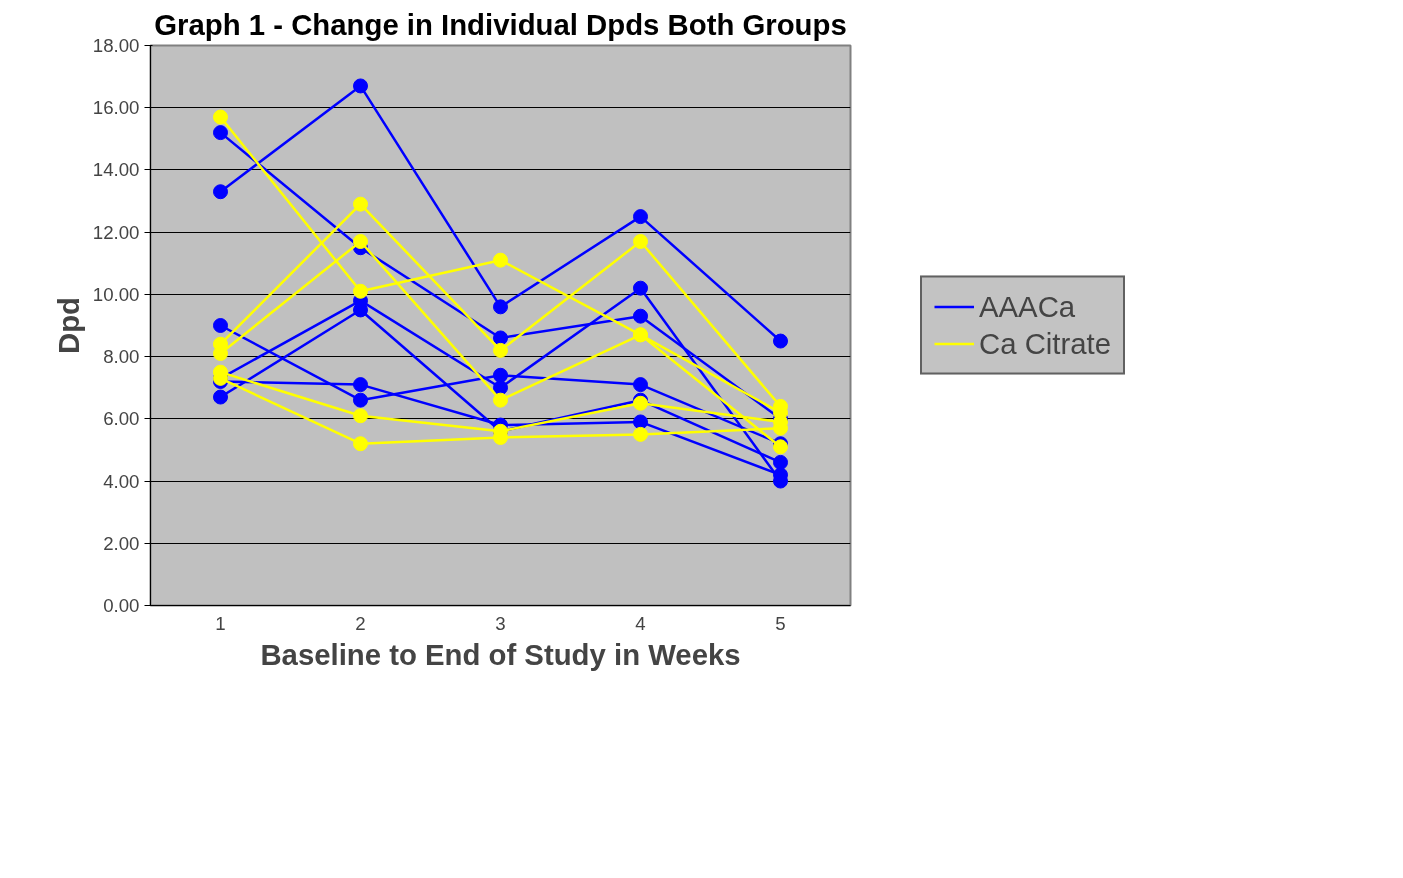 This screenshot has height=878, width=1403. I want to click on y-tick-label: 14.00, so click(116, 170).